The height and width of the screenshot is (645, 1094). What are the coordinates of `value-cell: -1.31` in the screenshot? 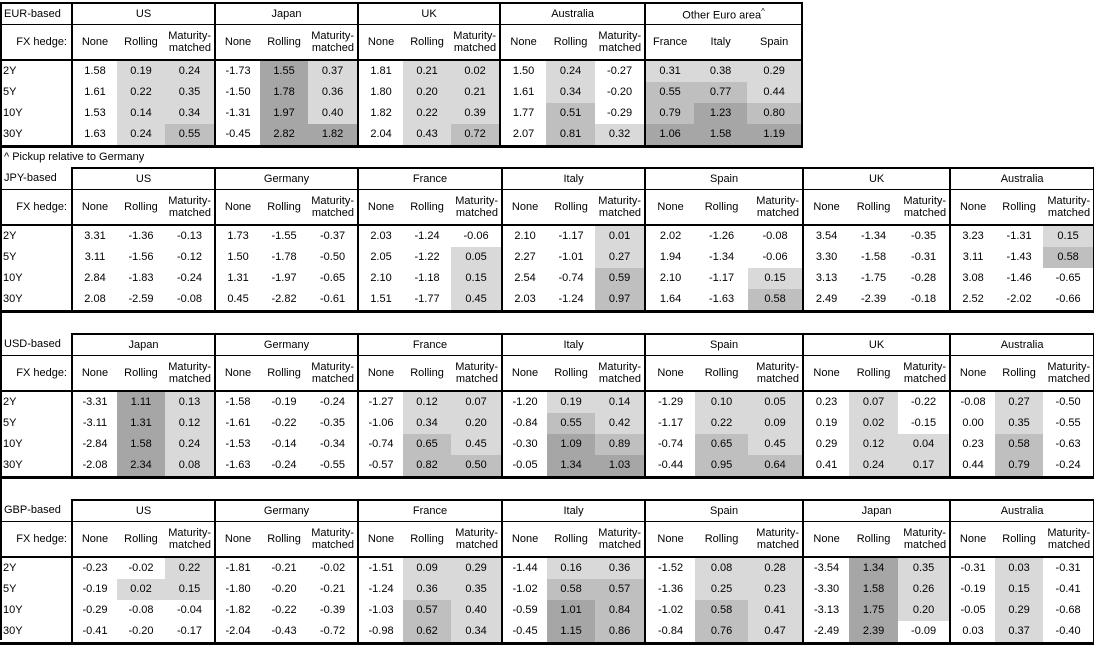 It's located at (237, 113).